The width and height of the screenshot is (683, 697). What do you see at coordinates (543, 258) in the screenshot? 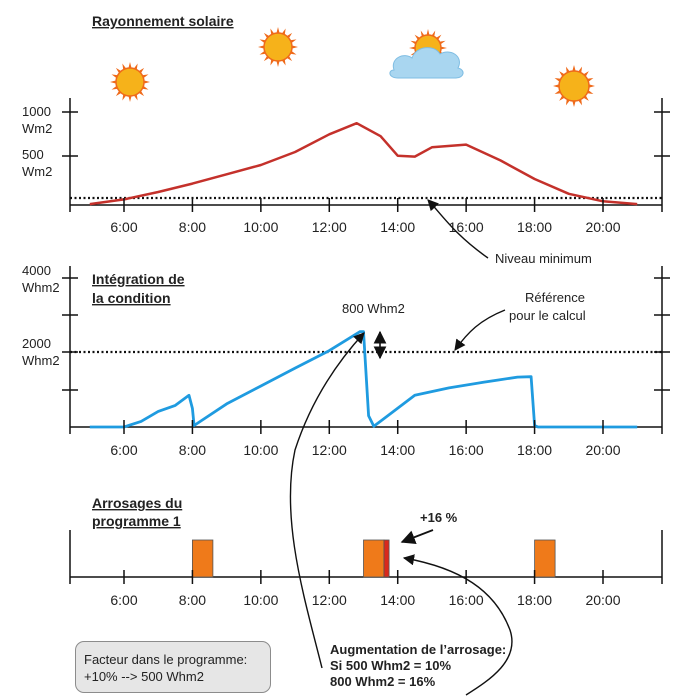
I see `minimum-level-label: Niveau minimum` at bounding box center [543, 258].